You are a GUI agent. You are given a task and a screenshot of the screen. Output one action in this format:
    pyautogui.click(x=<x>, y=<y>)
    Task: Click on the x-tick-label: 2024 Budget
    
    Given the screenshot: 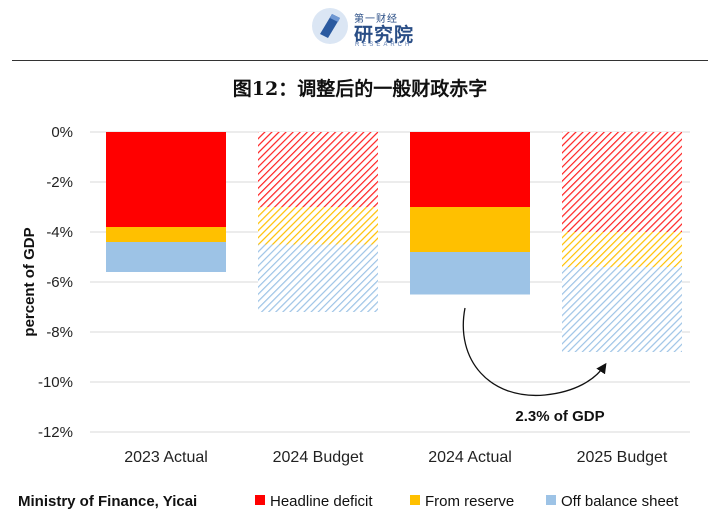 What is the action you would take?
    pyautogui.click(x=318, y=457)
    